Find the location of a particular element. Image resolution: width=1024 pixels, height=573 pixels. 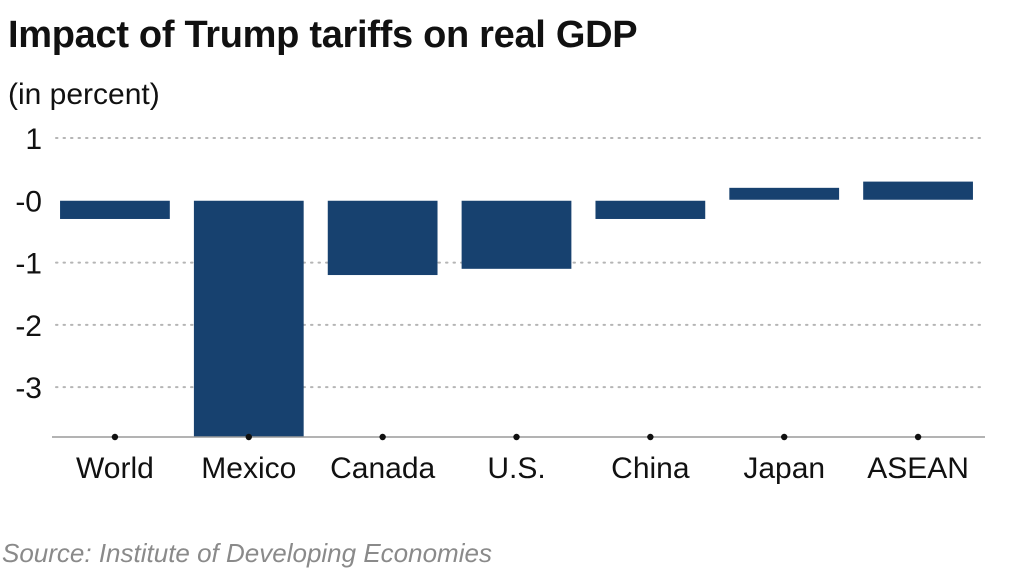

y-tick-label: -2 is located at coordinates (28, 326).